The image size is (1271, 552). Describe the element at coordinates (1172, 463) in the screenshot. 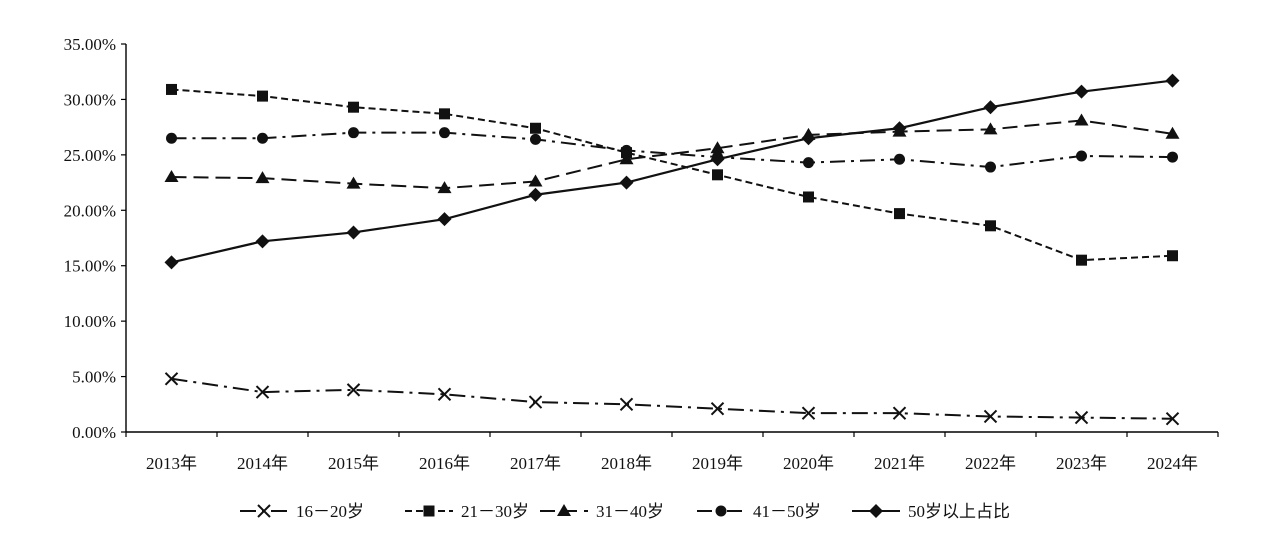

I see `x-tick-label: 2024年` at that location.